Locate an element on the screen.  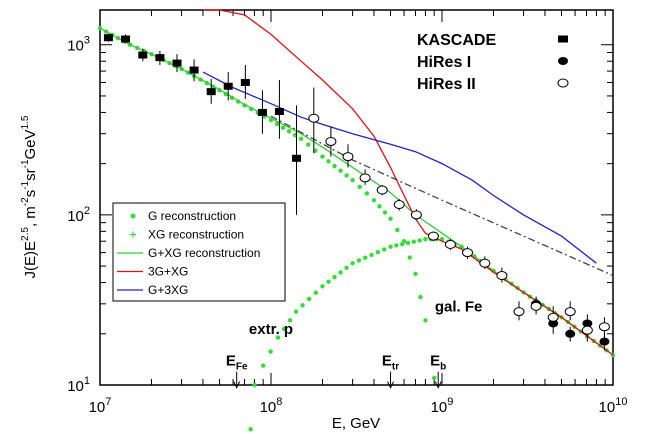
experiment-legend-label: HiRes II is located at coordinates (446, 84).